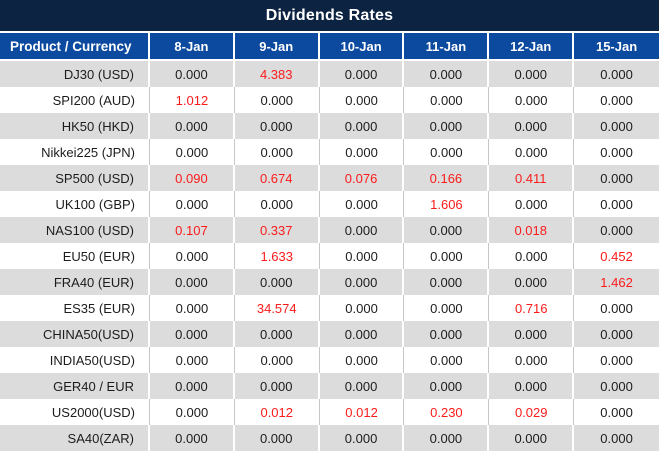 Image resolution: width=659 pixels, height=451 pixels. I want to click on table-row: EU50 (EUR) 0.000 1.633 0.000 0.000 0.000 0.452, so click(329, 256).